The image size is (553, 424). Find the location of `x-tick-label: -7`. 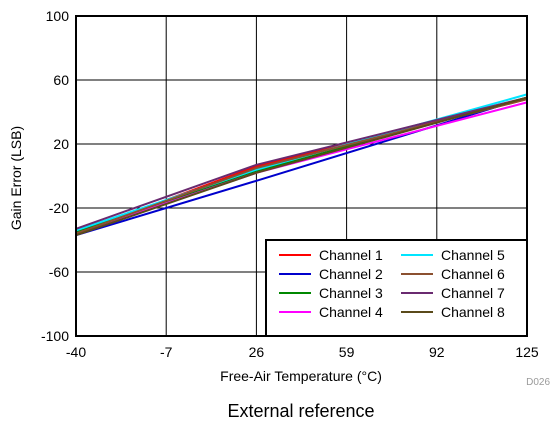

x-tick-label: -7 is located at coordinates (166, 352).